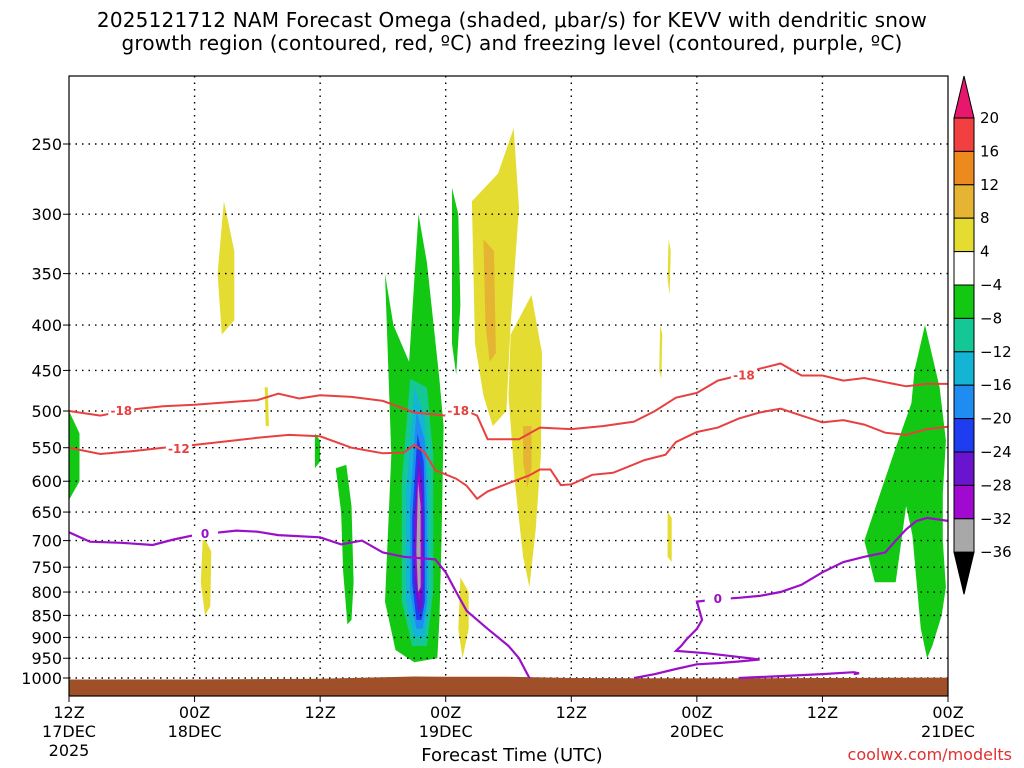 The height and width of the screenshot is (768, 1024). I want to click on colorbar-label-8: −16, so click(996, 385).